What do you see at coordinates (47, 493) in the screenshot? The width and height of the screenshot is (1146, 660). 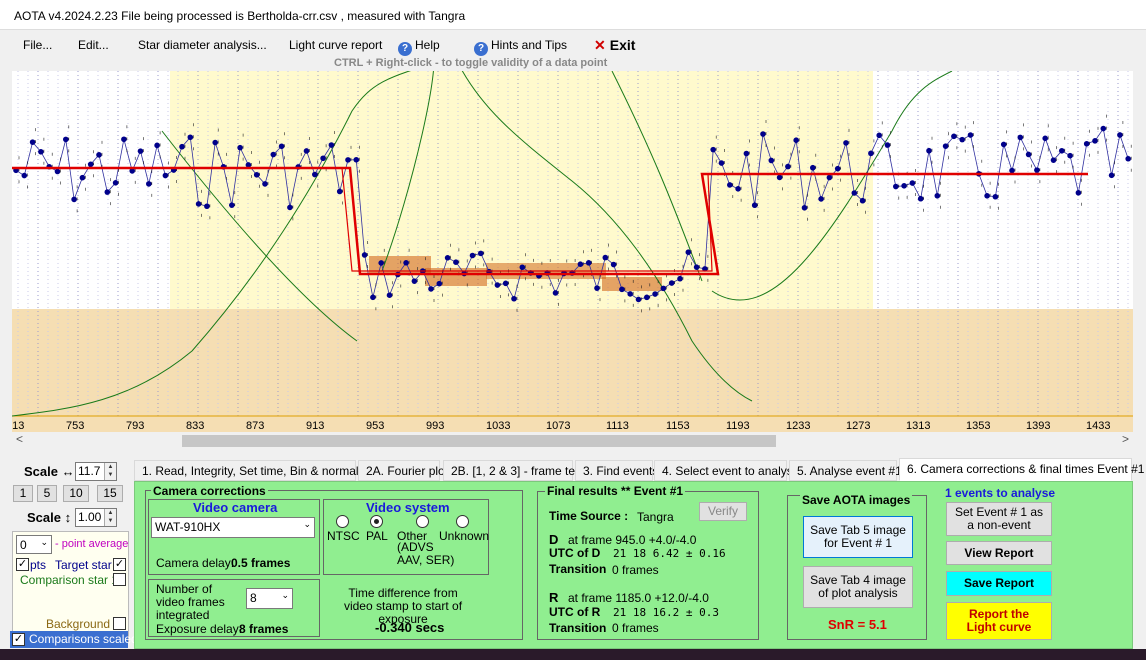 I see `zoom-5-button: 5` at bounding box center [47, 493].